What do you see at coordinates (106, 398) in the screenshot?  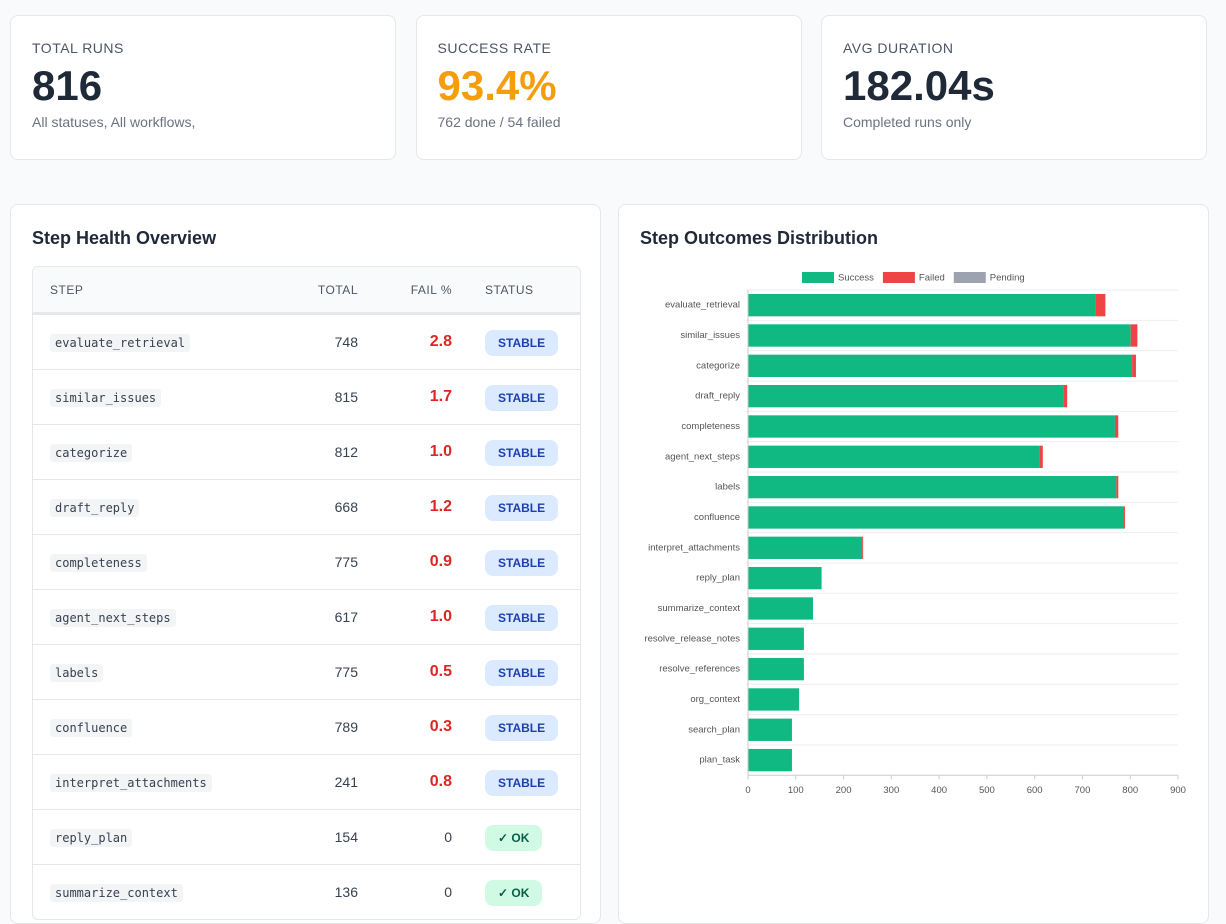 I see `step-name: similar_issues` at bounding box center [106, 398].